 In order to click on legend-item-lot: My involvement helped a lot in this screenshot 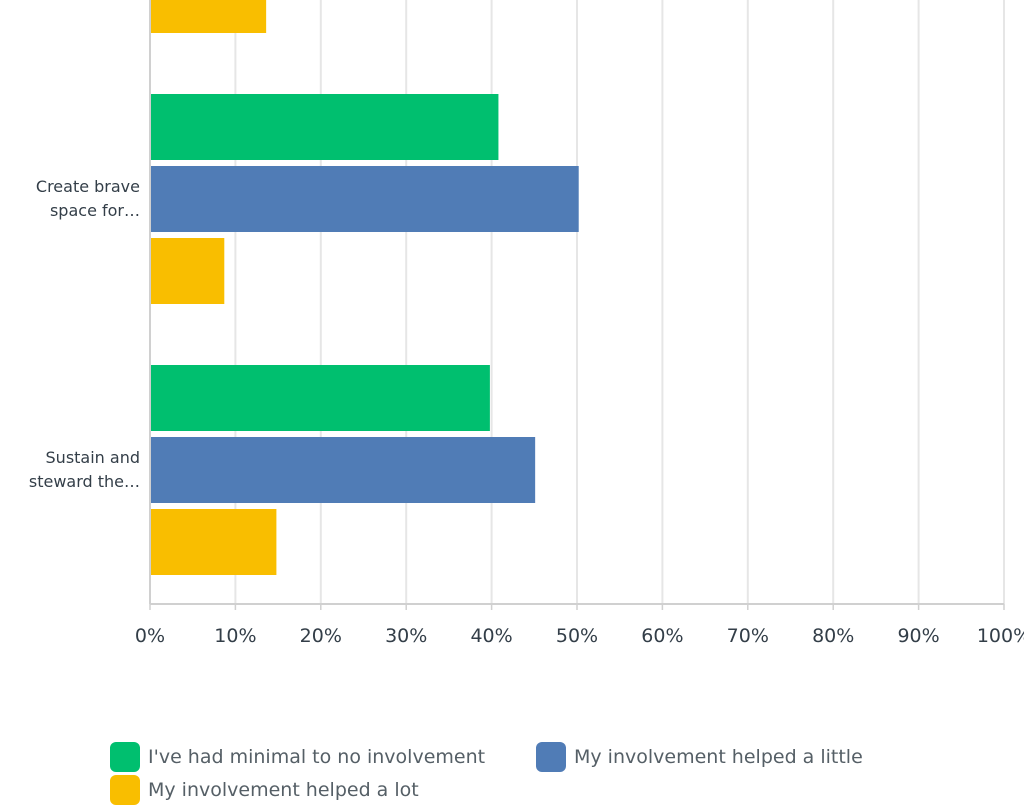, I will do `click(264, 790)`.